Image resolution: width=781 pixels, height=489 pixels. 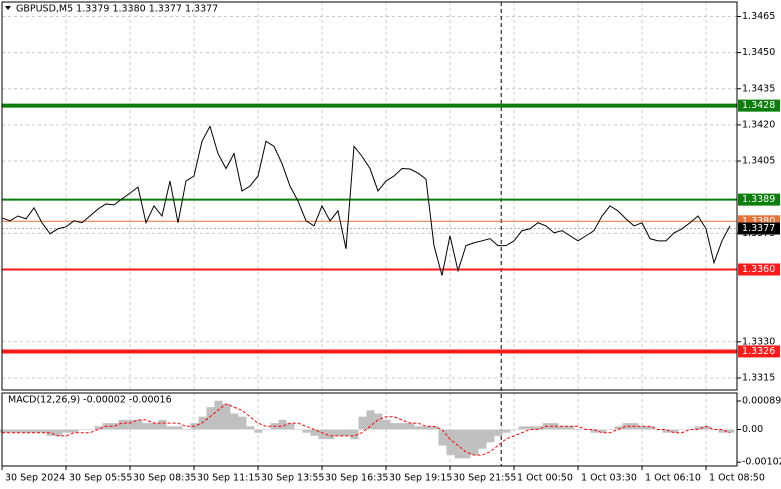 I want to click on signal-line, so click(x=366, y=429).